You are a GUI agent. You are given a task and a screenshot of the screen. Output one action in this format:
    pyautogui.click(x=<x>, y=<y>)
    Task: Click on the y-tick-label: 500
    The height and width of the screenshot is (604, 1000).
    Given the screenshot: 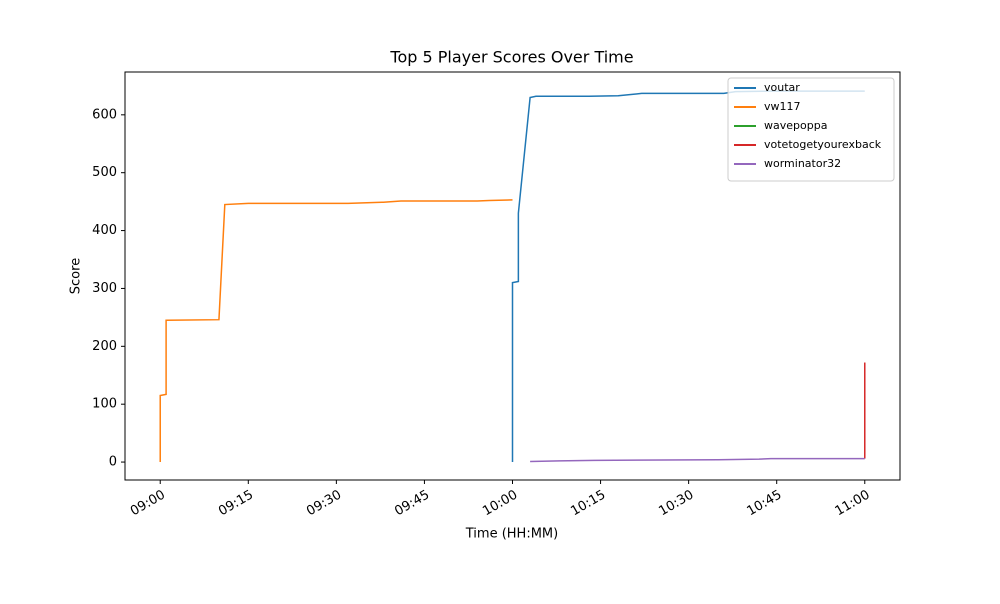 What is the action you would take?
    pyautogui.click(x=104, y=172)
    